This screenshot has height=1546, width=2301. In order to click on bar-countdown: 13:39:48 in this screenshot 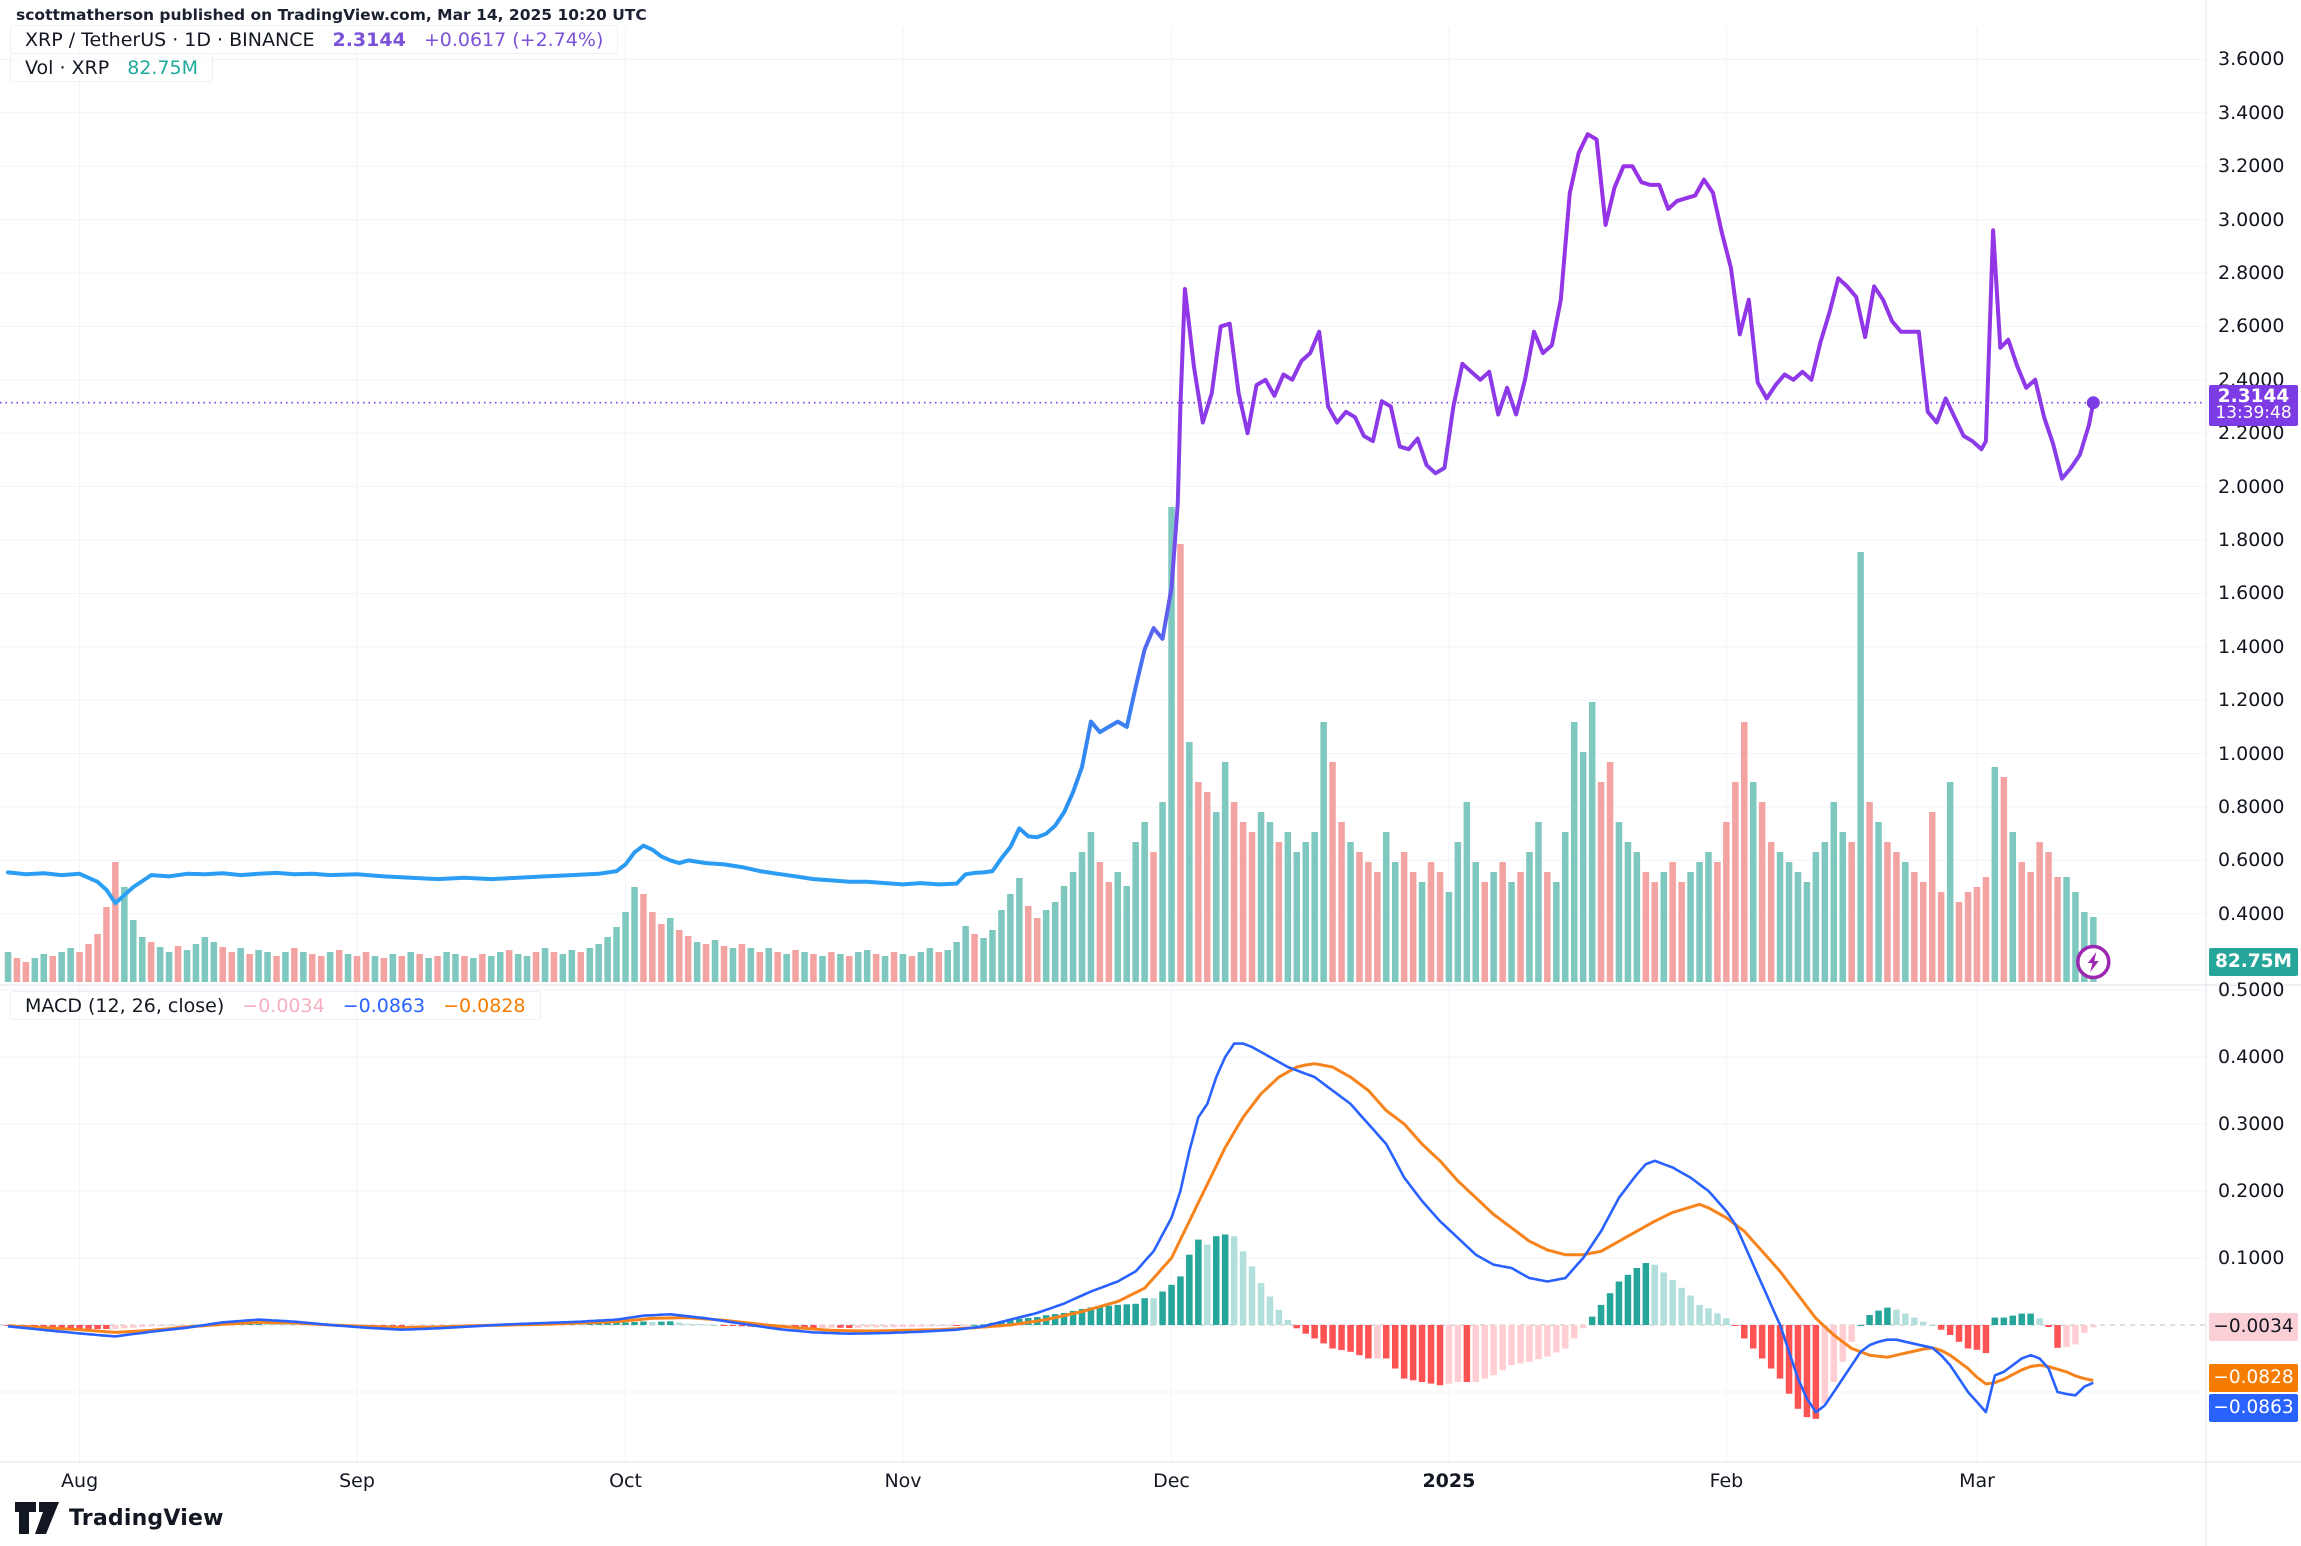, I will do `click(2253, 413)`.